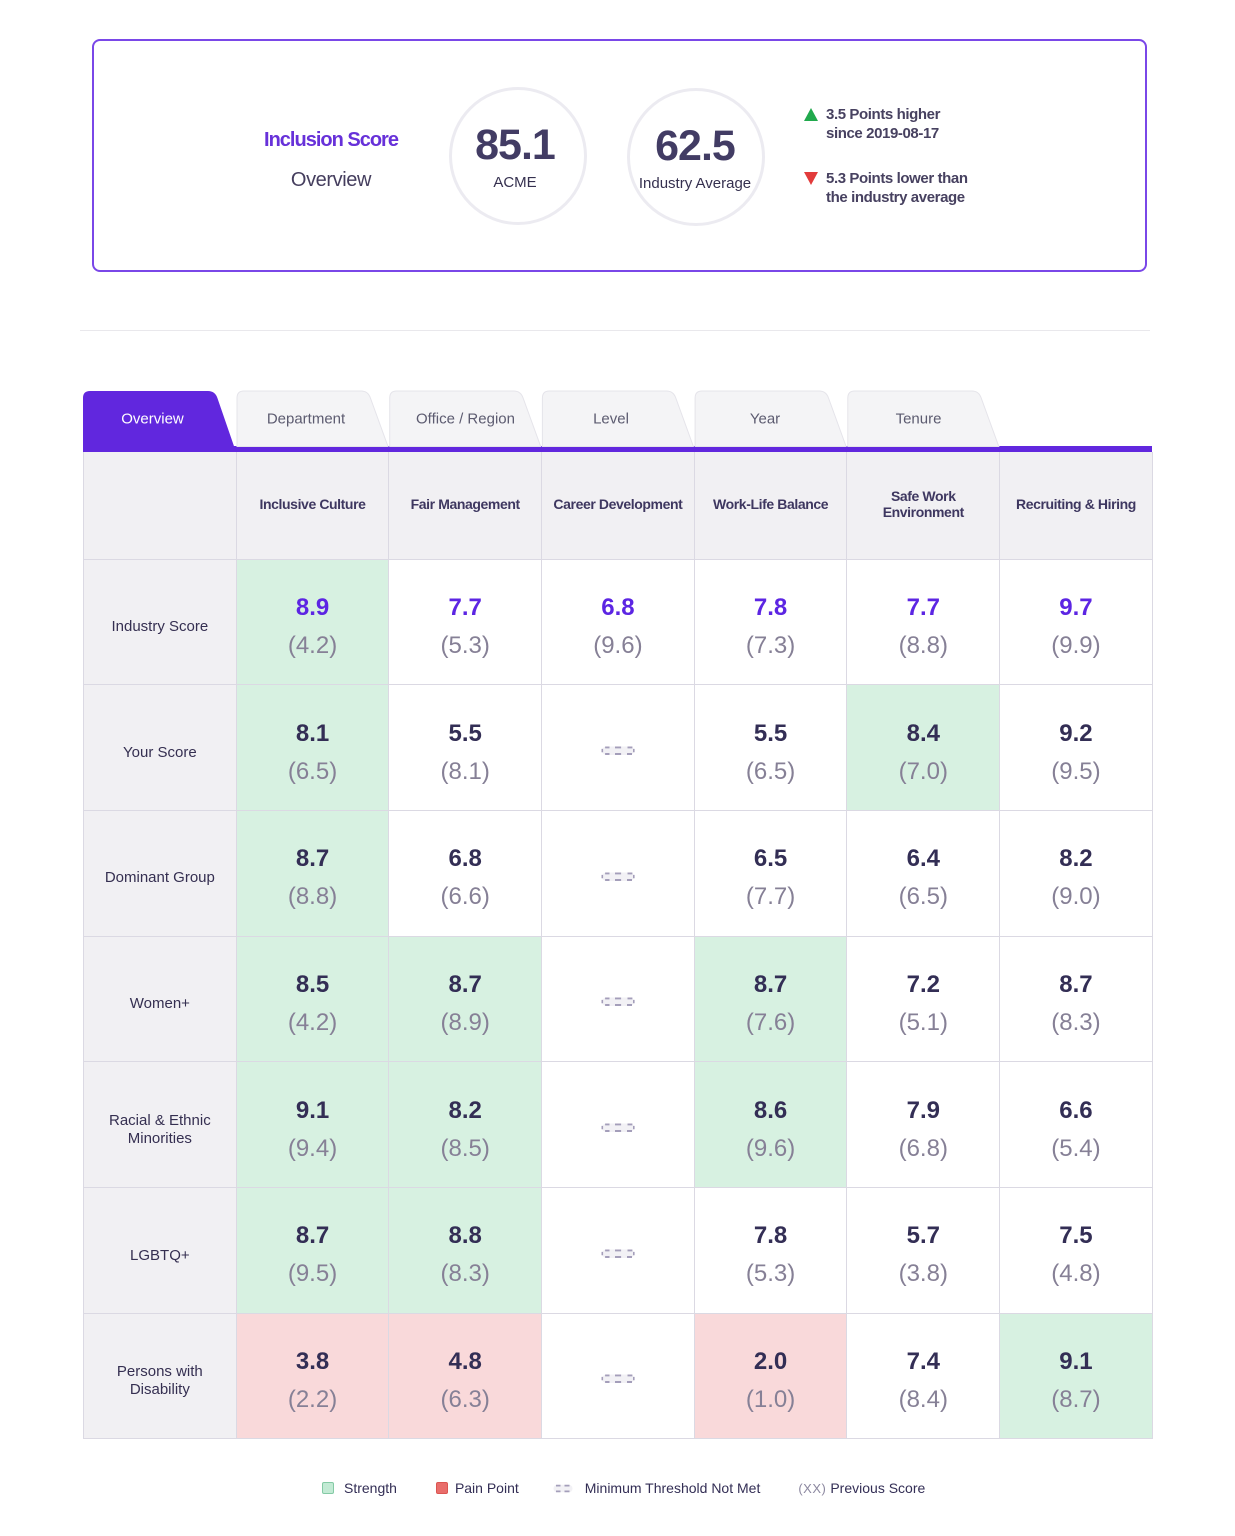 The width and height of the screenshot is (1235, 1536). I want to click on svg-text: Office / Region, so click(465, 419).